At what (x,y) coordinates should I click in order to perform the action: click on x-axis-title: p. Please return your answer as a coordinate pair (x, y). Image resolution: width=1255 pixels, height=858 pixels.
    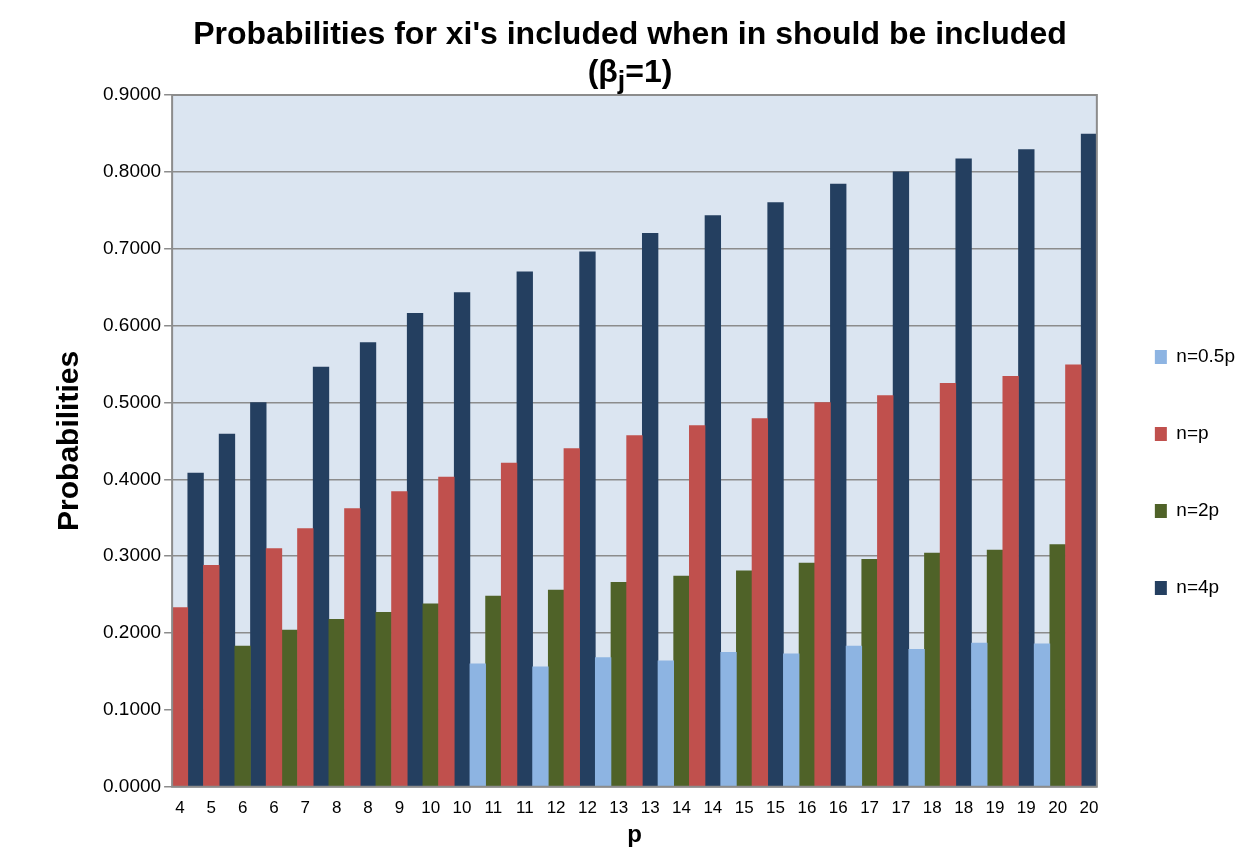
    Looking at the image, I should click on (634, 834).